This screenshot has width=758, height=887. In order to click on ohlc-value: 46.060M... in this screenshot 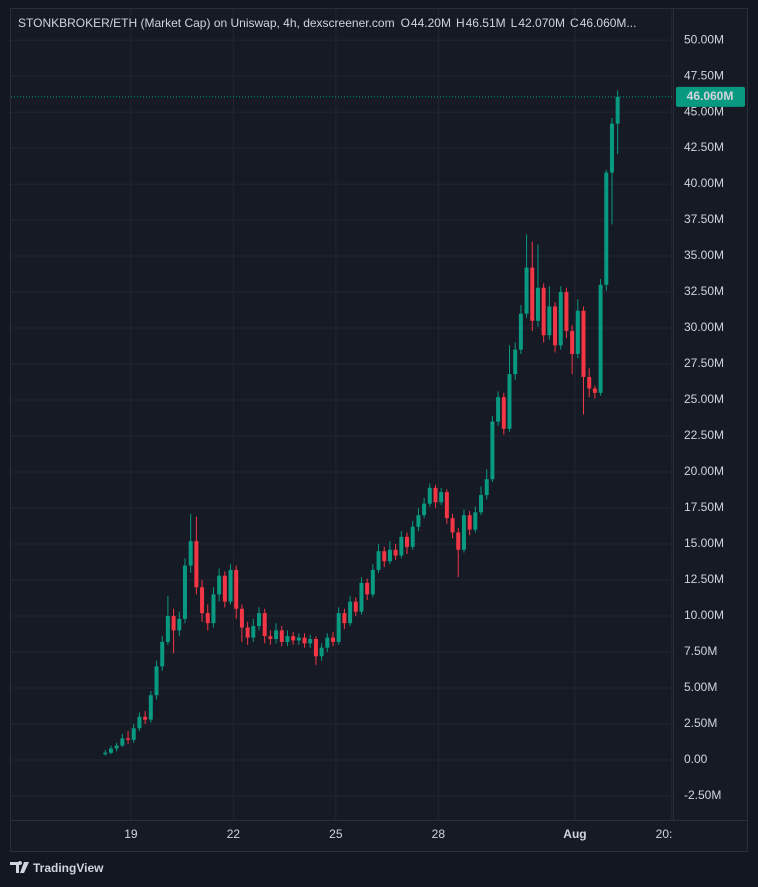, I will do `click(608, 23)`.